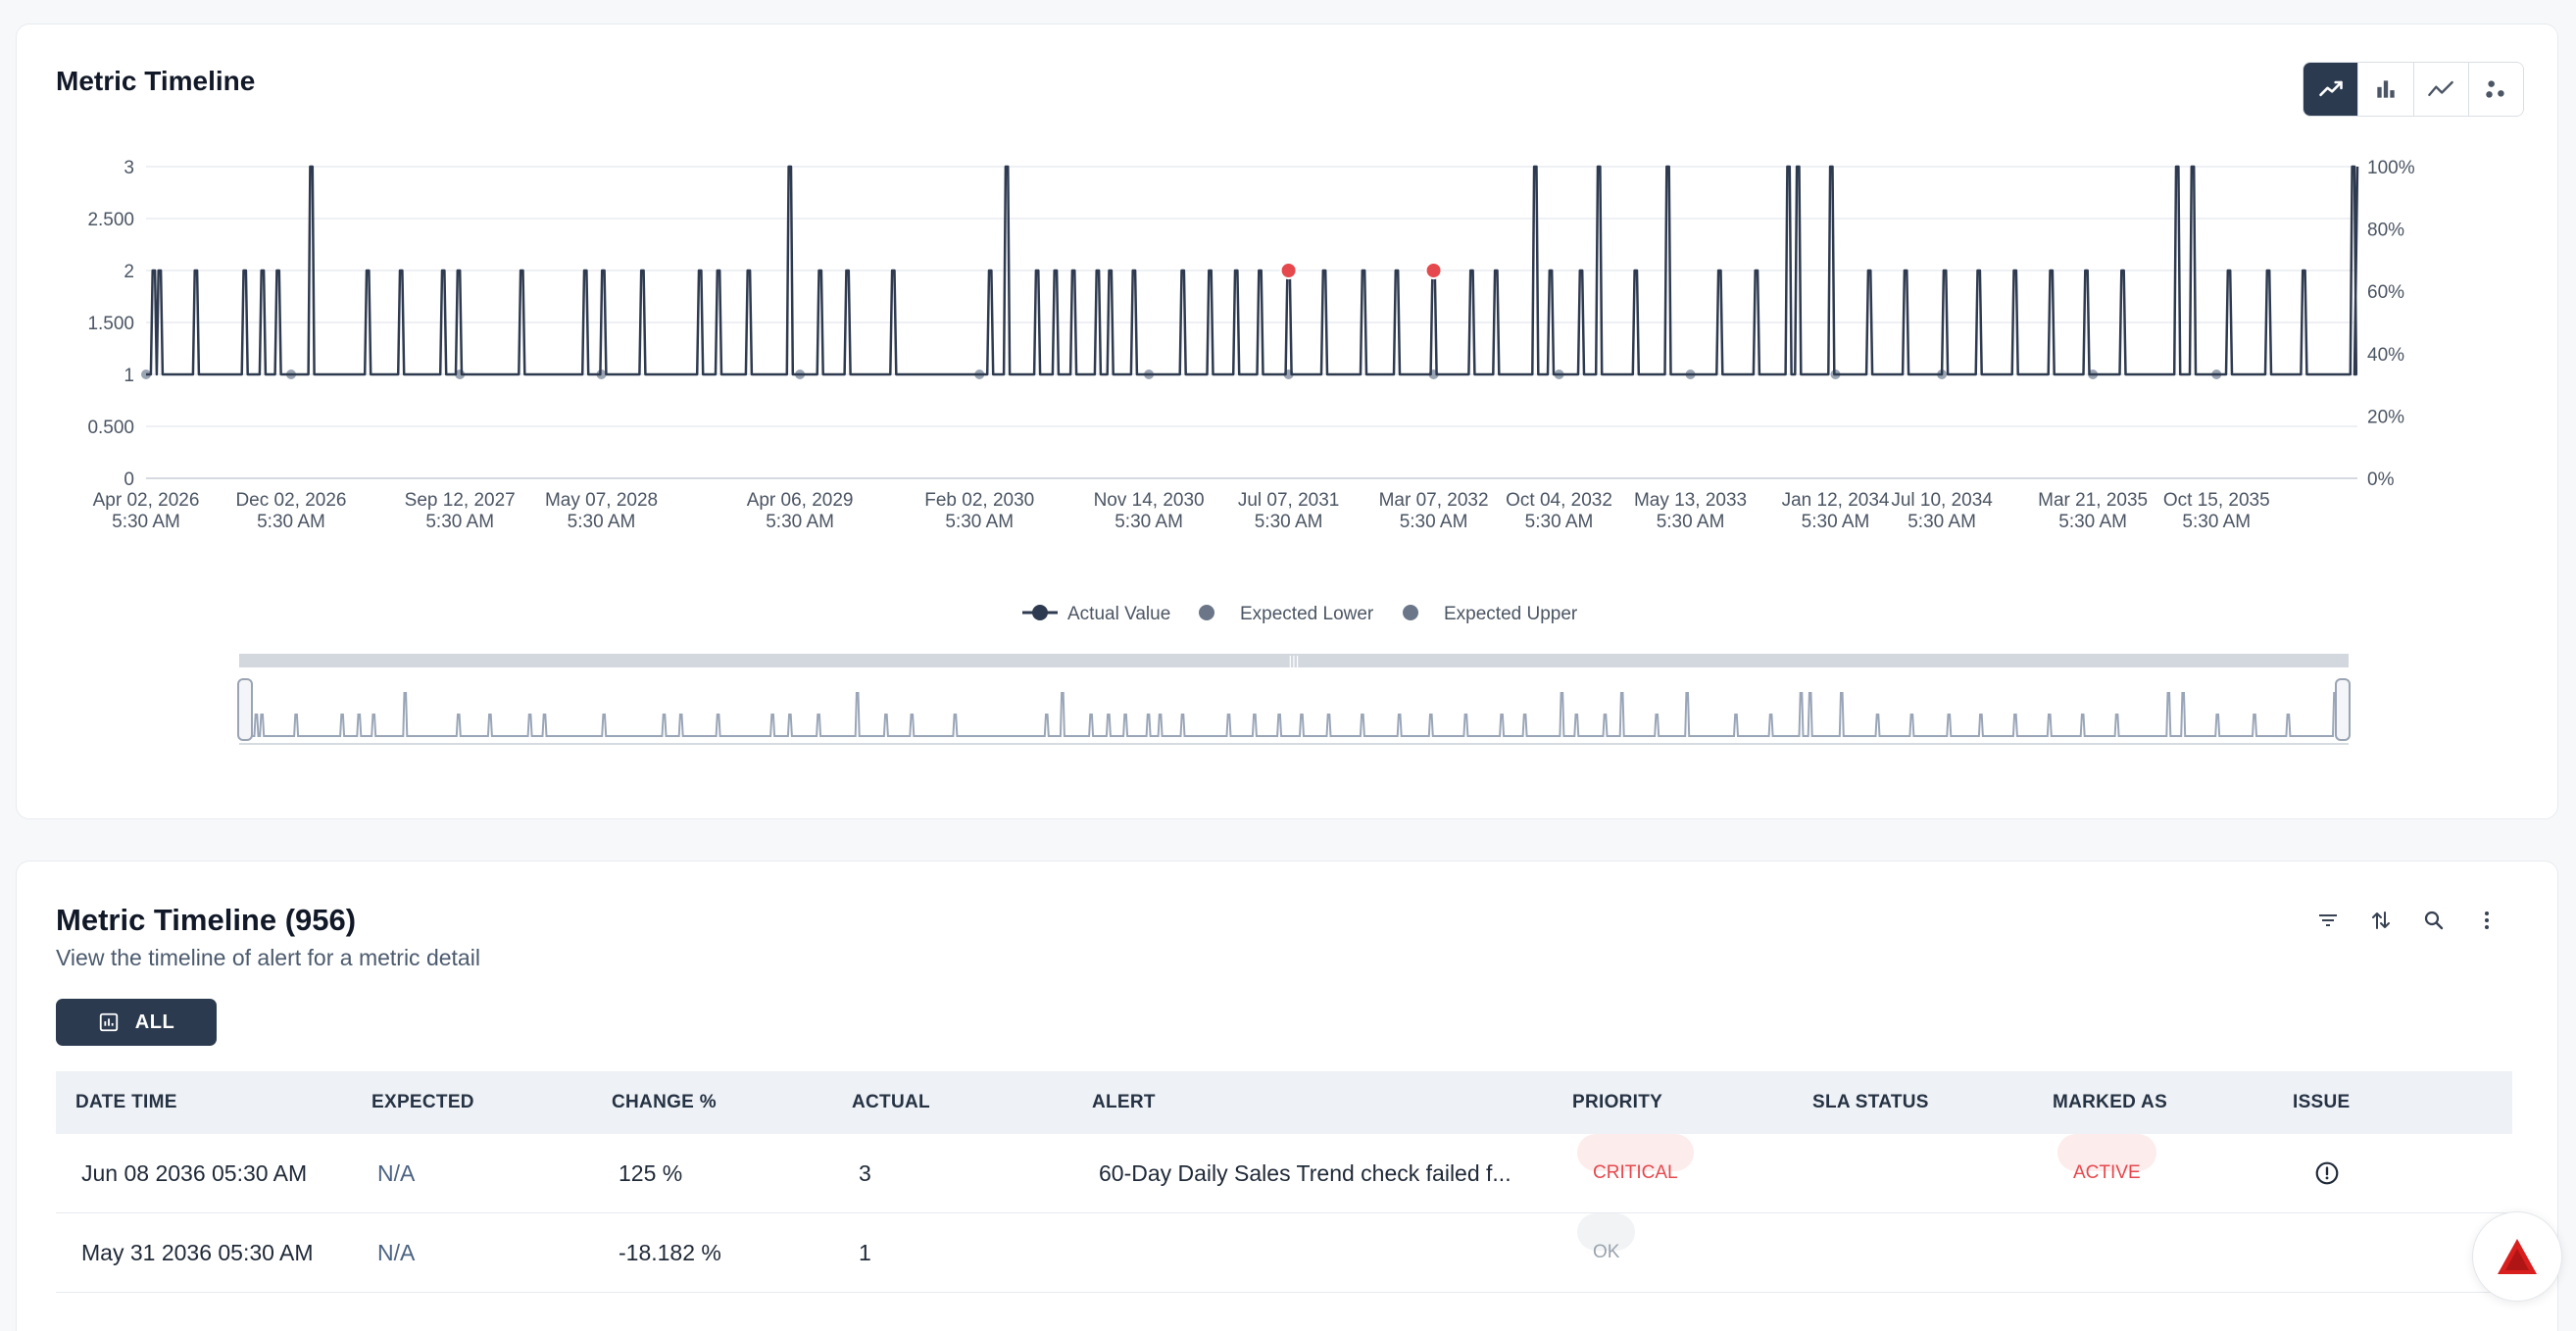  I want to click on y2-axis-tick-label: 100%, so click(2391, 168).